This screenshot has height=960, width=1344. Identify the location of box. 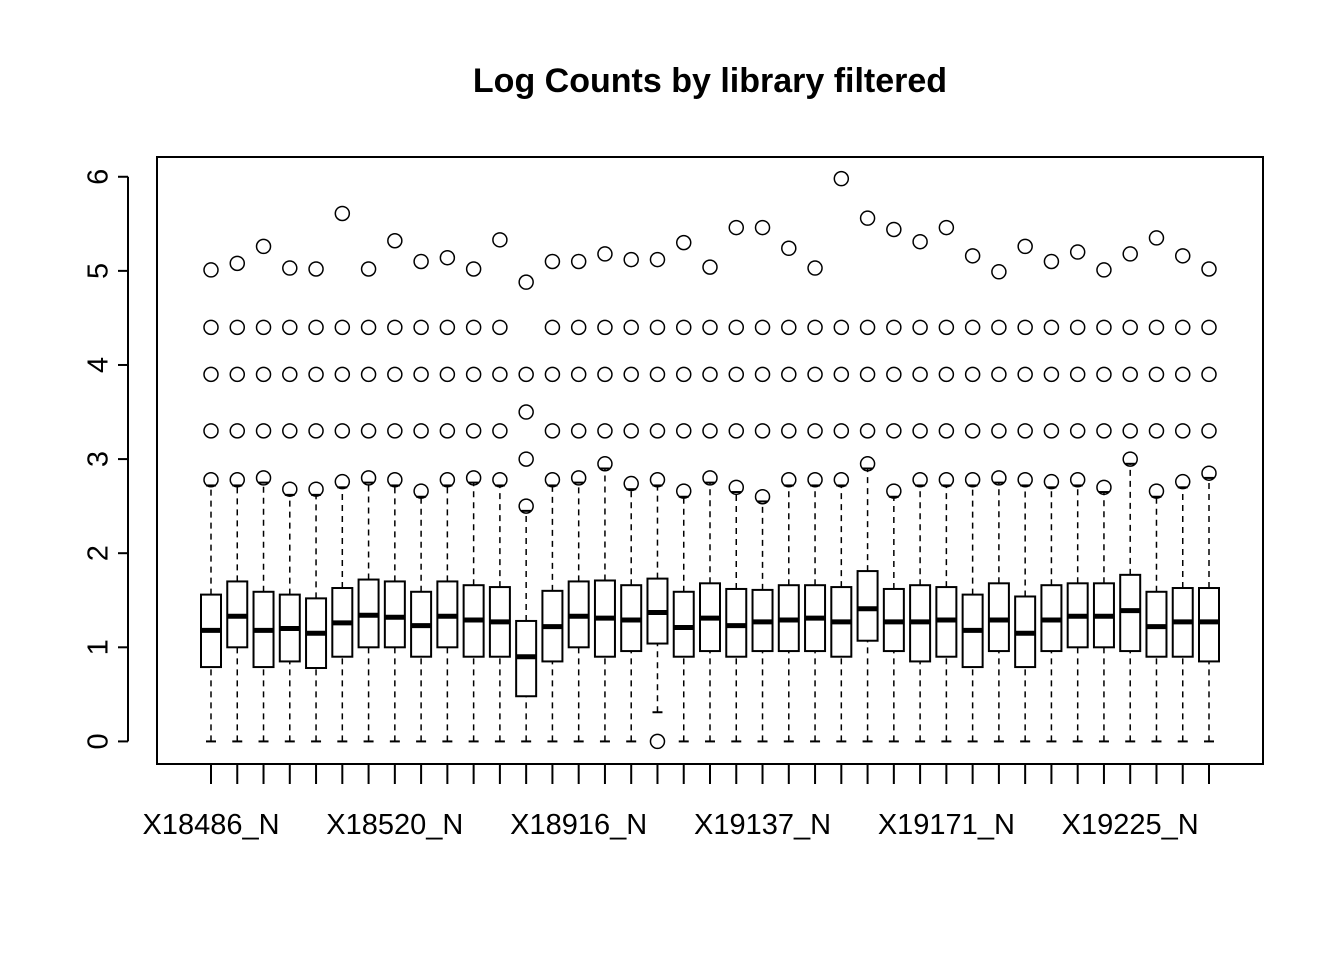
(867, 606).